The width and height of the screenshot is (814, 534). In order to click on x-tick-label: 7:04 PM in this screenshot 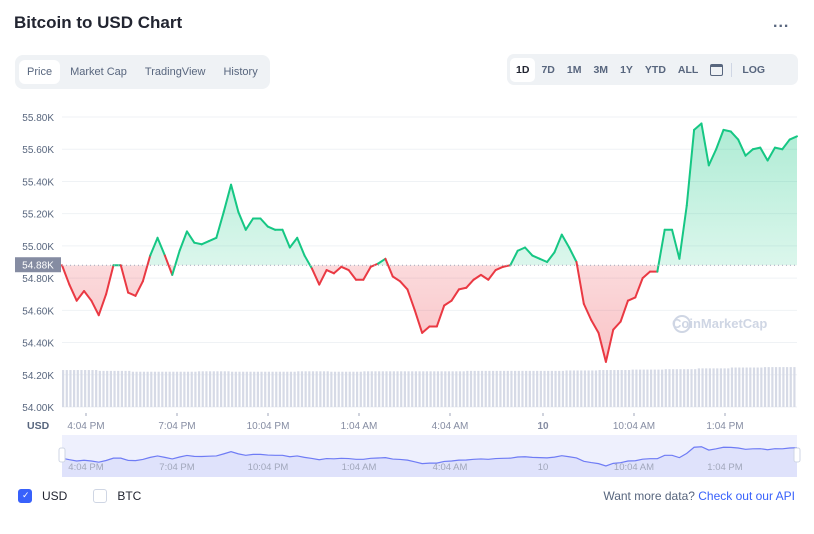, I will do `click(176, 426)`.